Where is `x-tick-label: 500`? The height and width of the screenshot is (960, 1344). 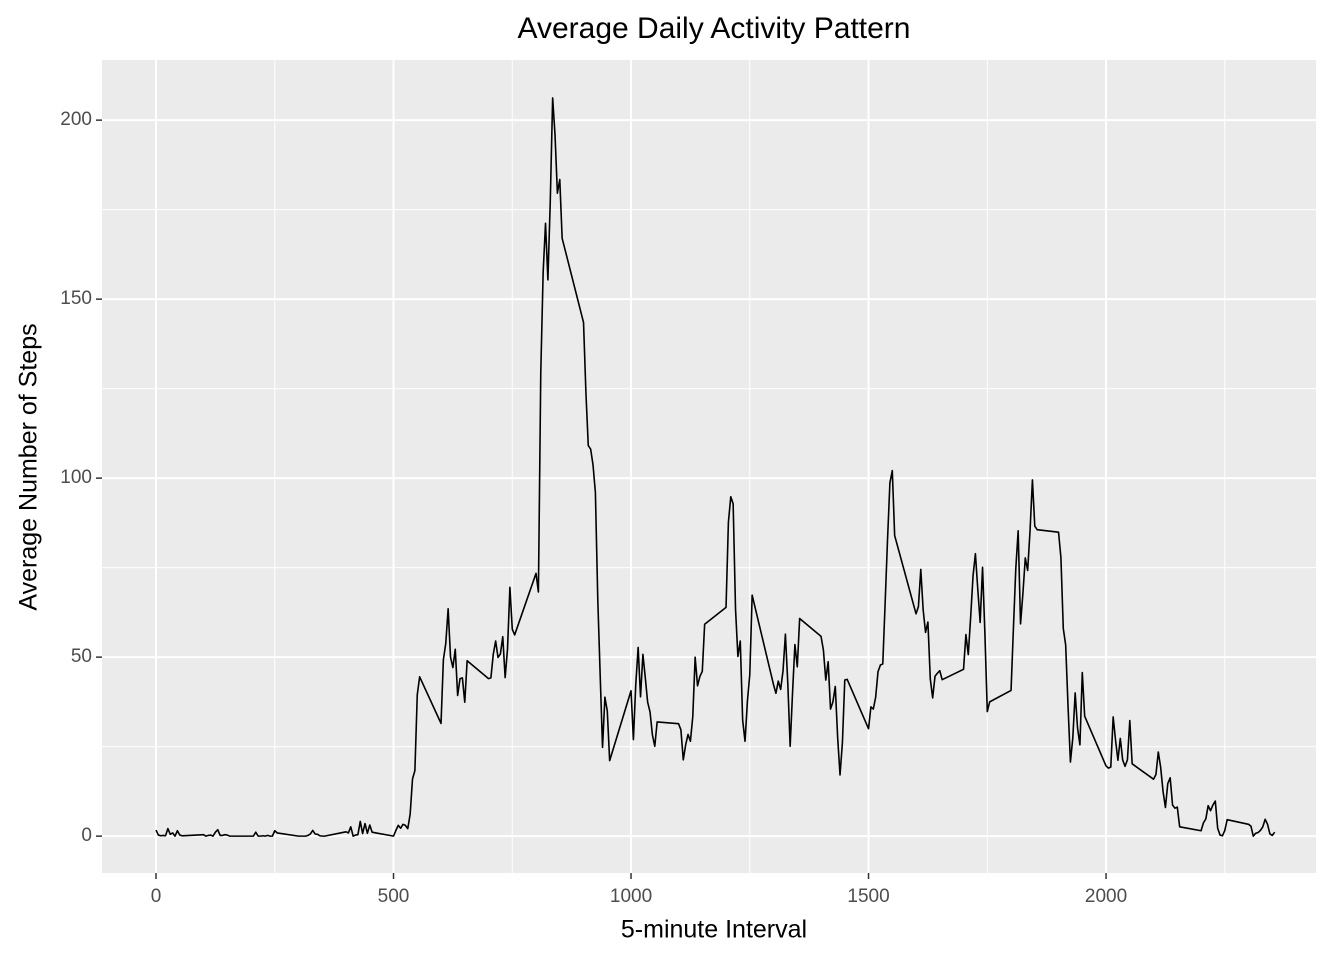
x-tick-label: 500 is located at coordinates (394, 896).